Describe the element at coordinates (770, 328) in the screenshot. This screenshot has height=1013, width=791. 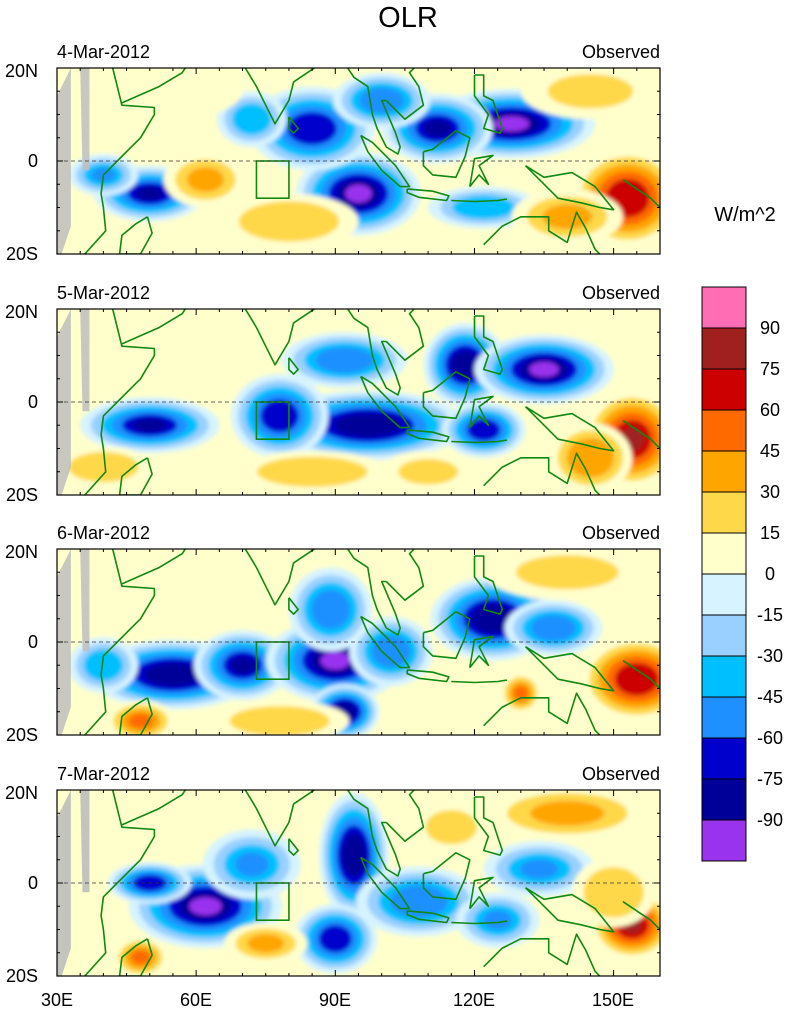
I see `colorbar-label: 90` at that location.